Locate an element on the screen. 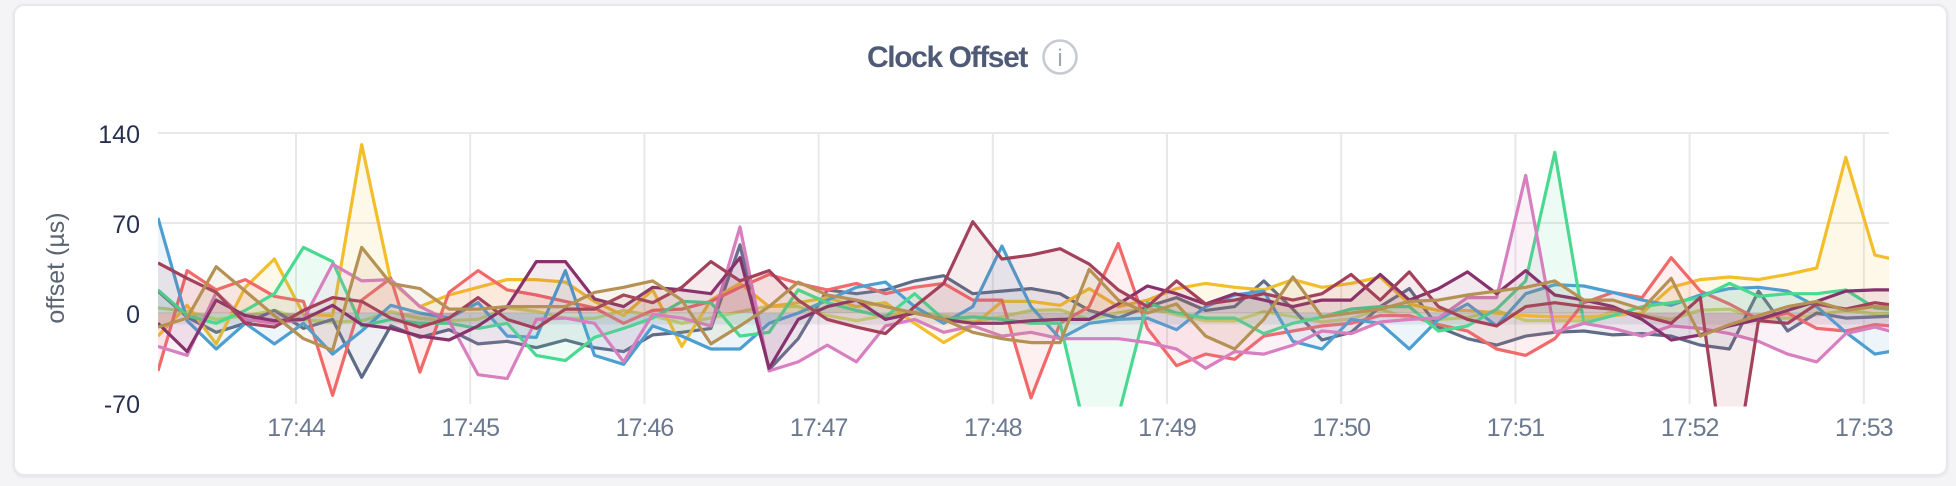  svg-text: 17:51 is located at coordinates (1516, 428).